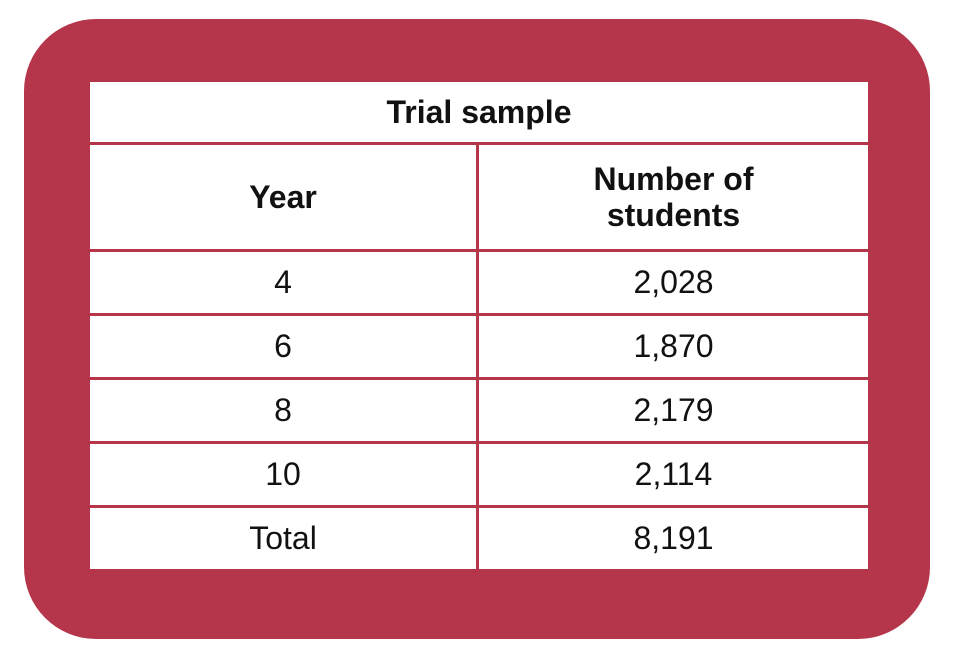 The image size is (954, 660). I want to click on table-header-row: Year Number of students, so click(479, 198).